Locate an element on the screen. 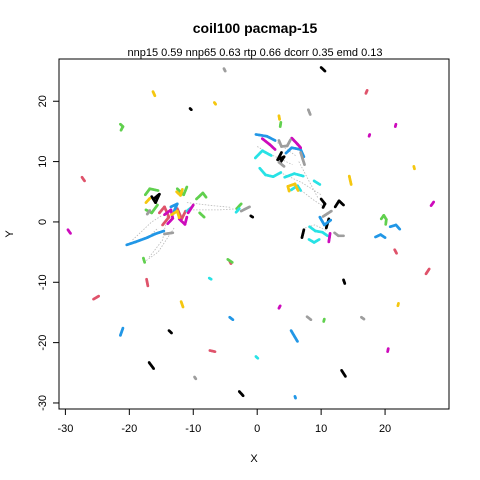 This screenshot has width=480, height=480. chart-title: coil100 pacmap-15 is located at coordinates (255, 28).